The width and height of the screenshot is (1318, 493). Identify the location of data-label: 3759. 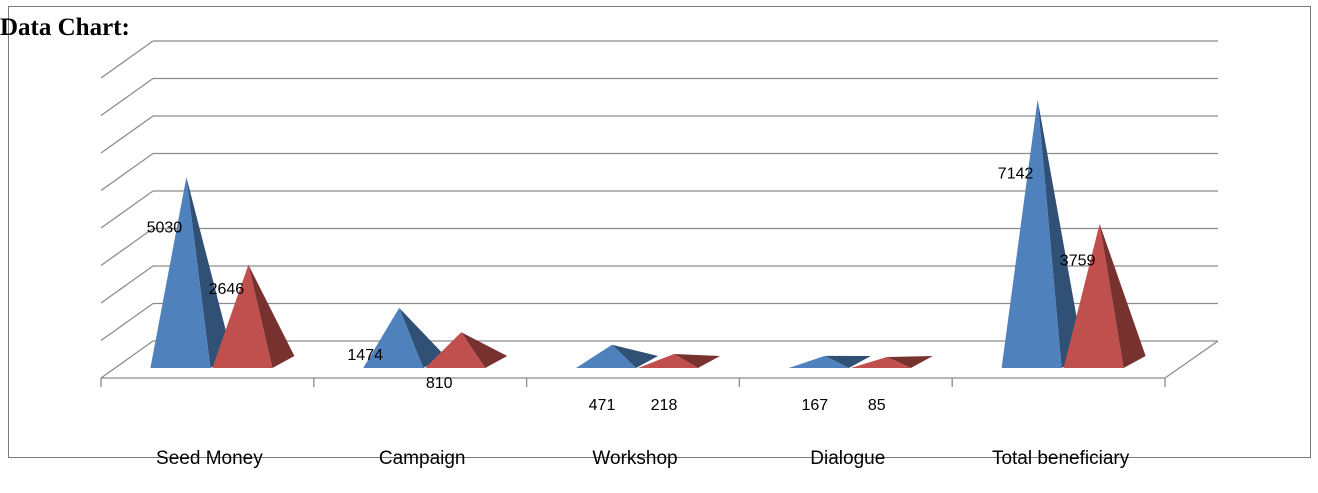
(1078, 260).